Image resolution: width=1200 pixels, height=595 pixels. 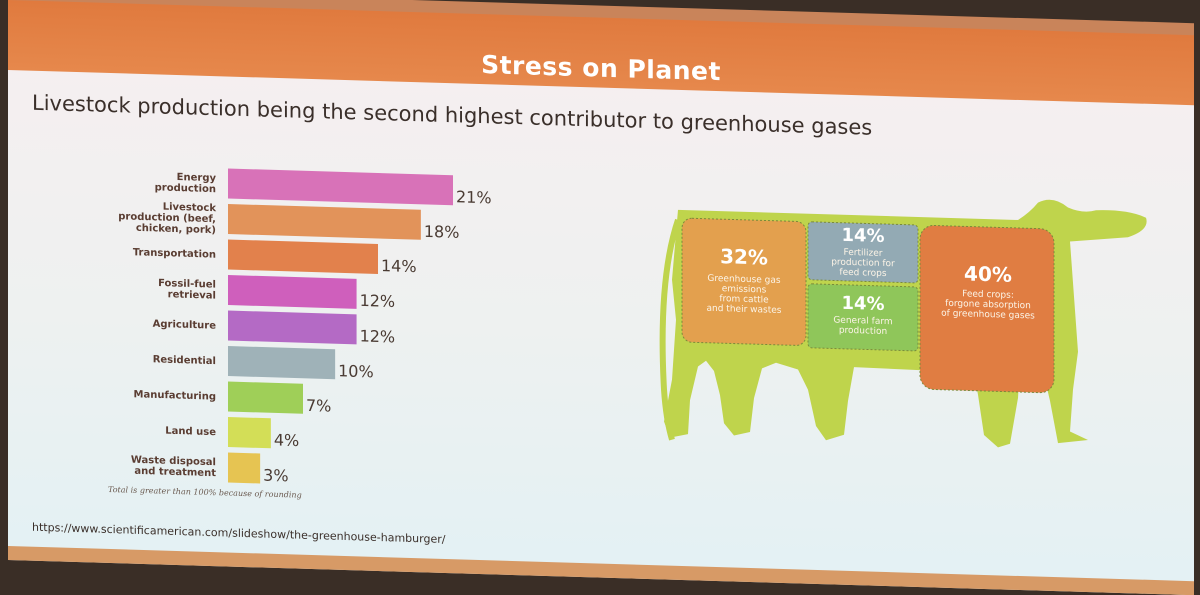 What do you see at coordinates (173, 467) in the screenshot?
I see `category-label-9: Waste disposaland treatment` at bounding box center [173, 467].